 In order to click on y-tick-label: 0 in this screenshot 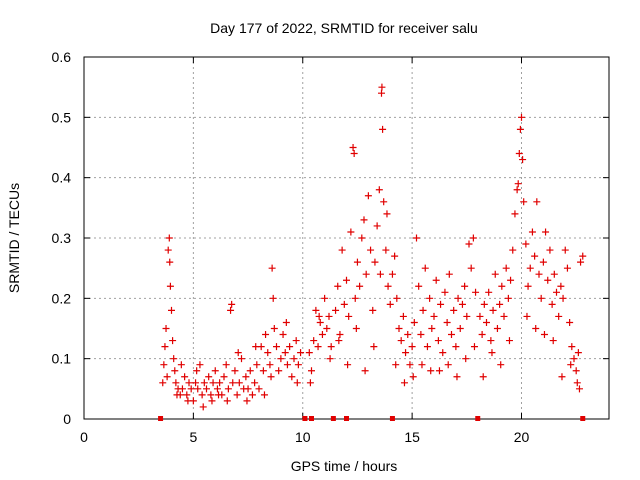, I will do `click(67, 419)`.